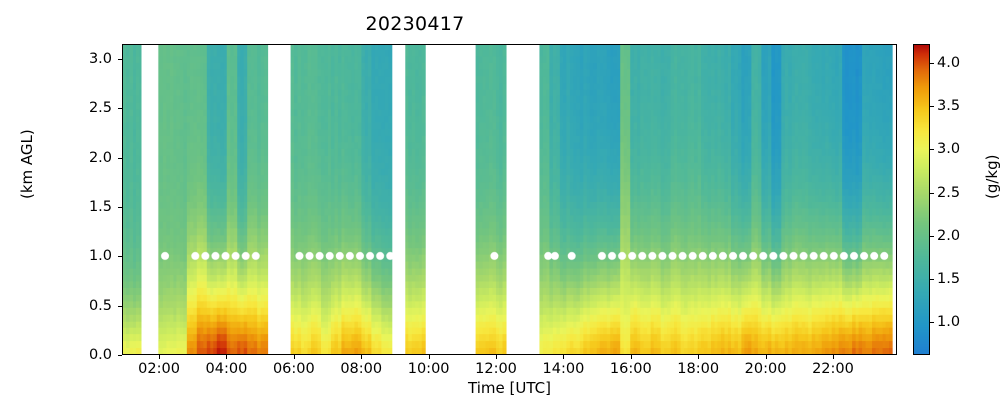 The height and width of the screenshot is (400, 1000). What do you see at coordinates (949, 149) in the screenshot?
I see `colorbar-tick-label: 3.0` at bounding box center [949, 149].